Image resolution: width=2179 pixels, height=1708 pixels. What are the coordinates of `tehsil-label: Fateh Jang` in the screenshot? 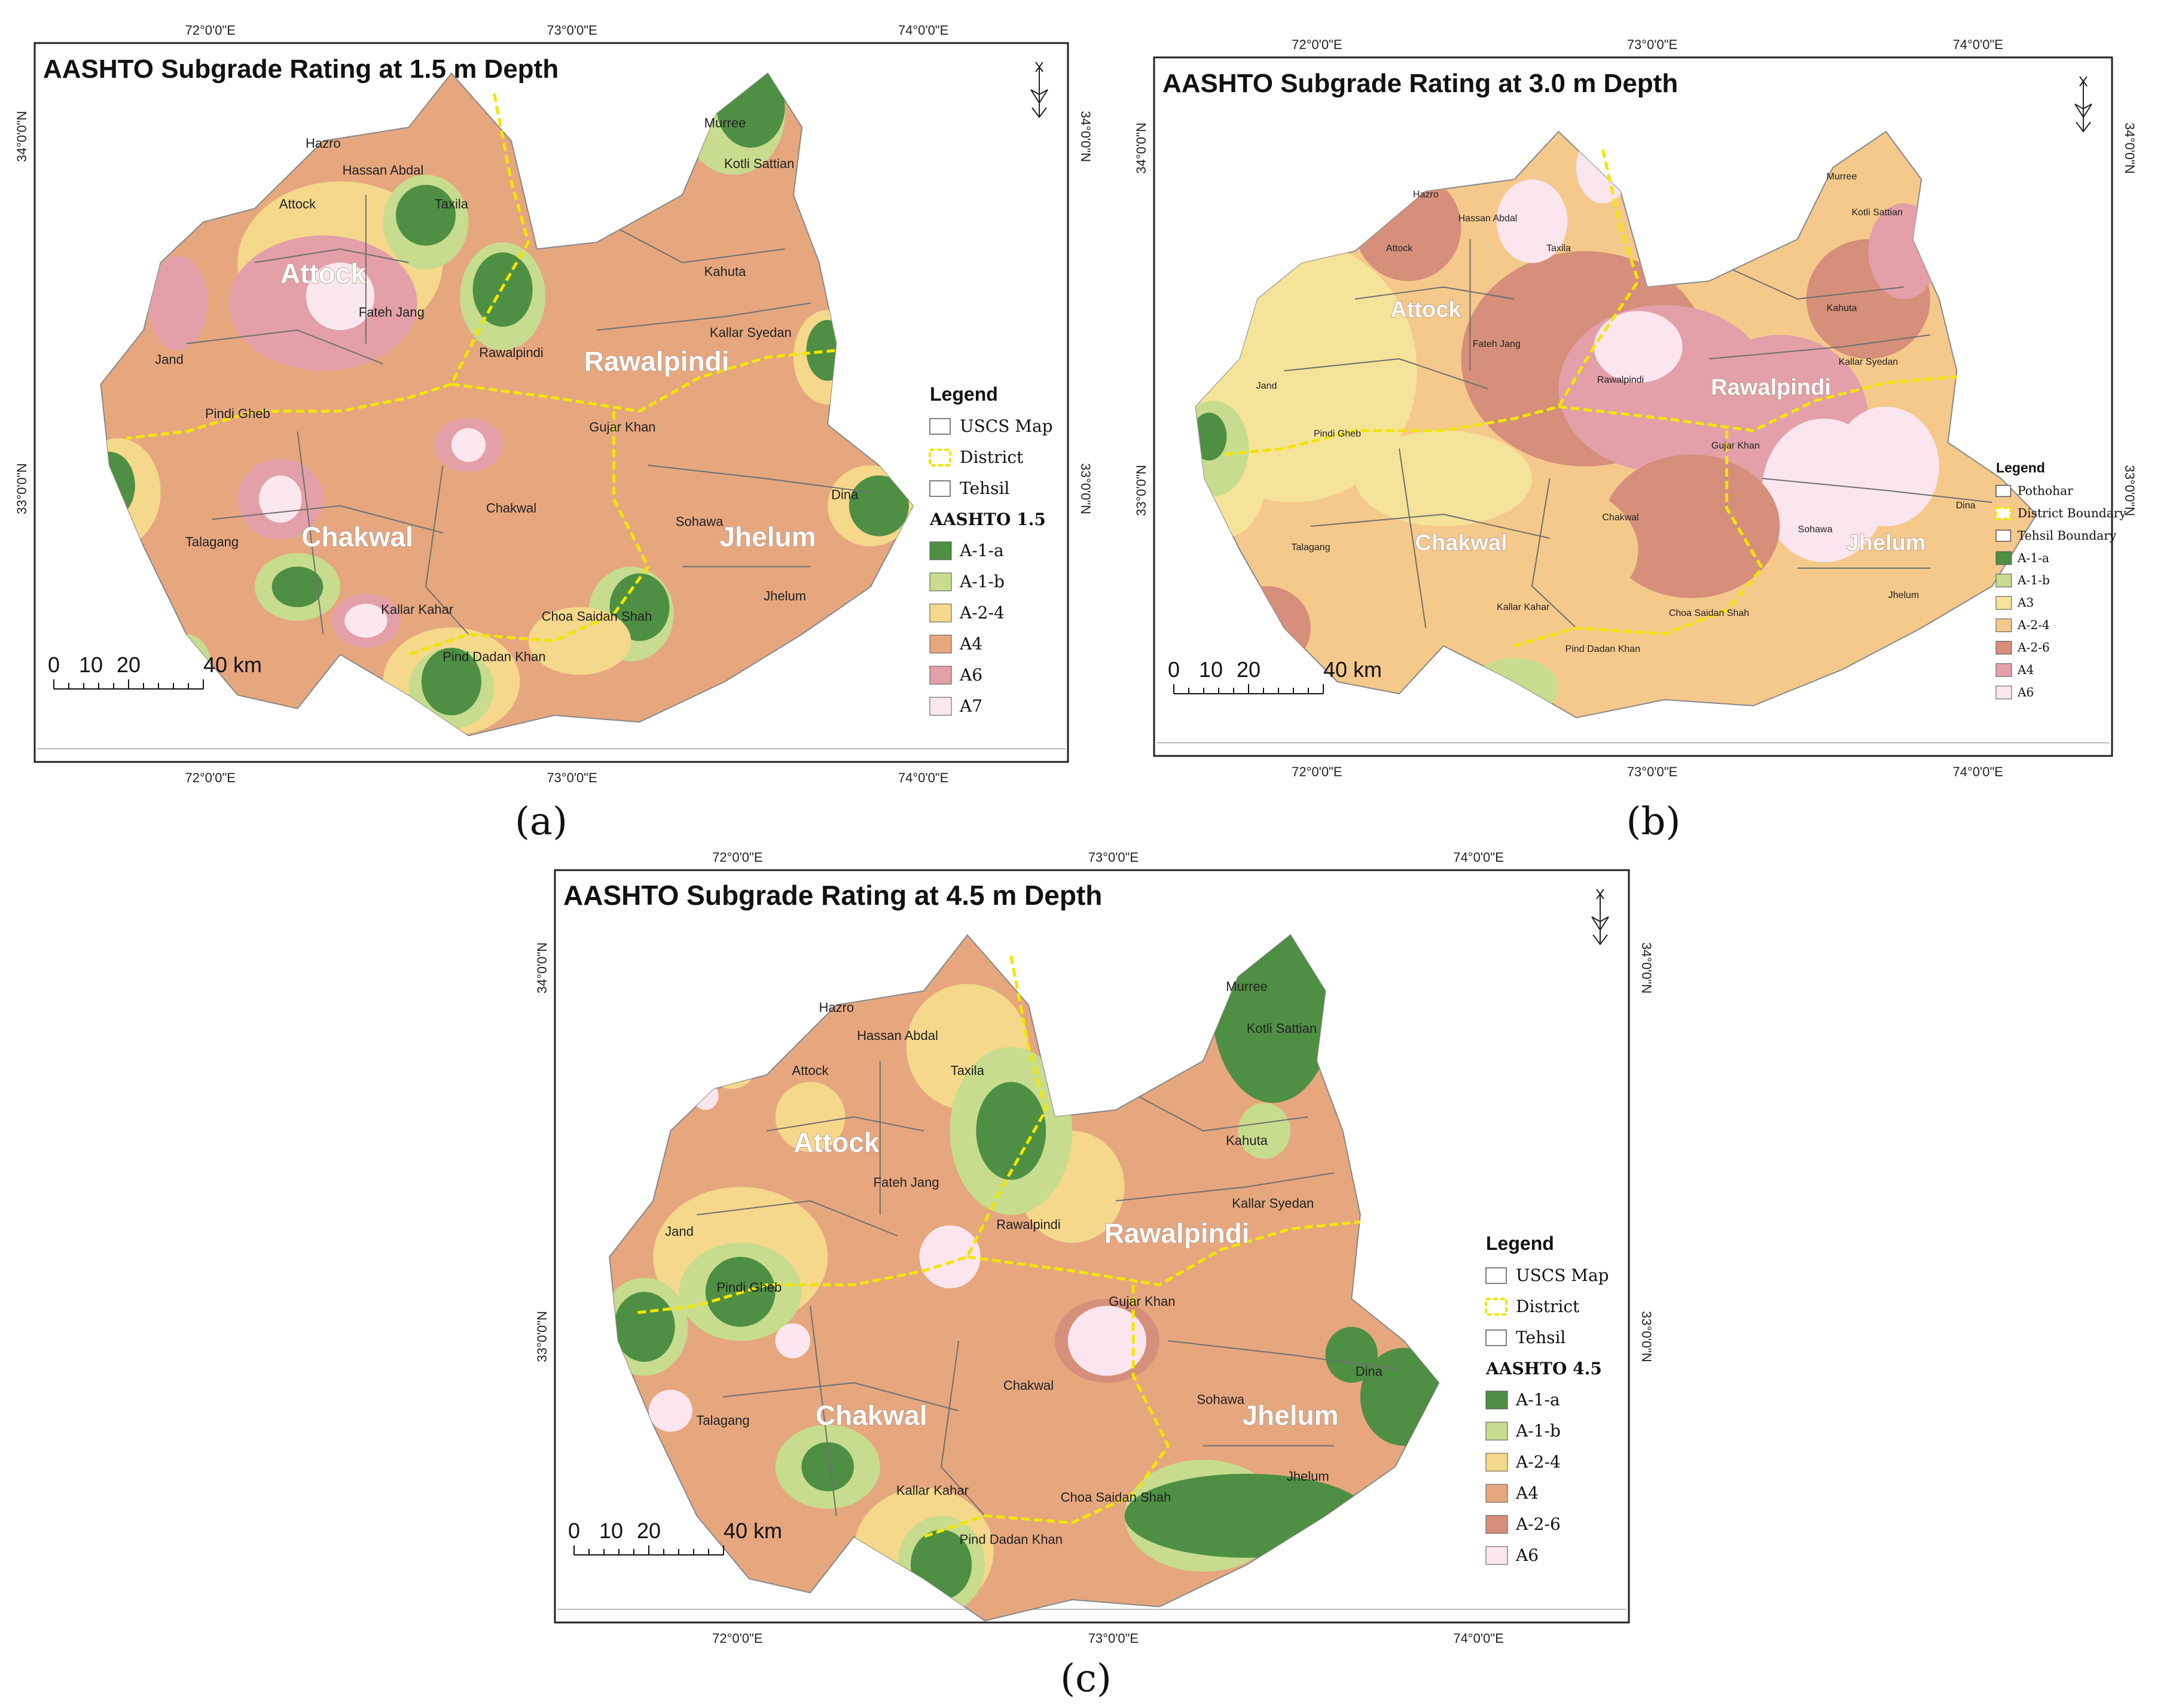 It's located at (1497, 344).